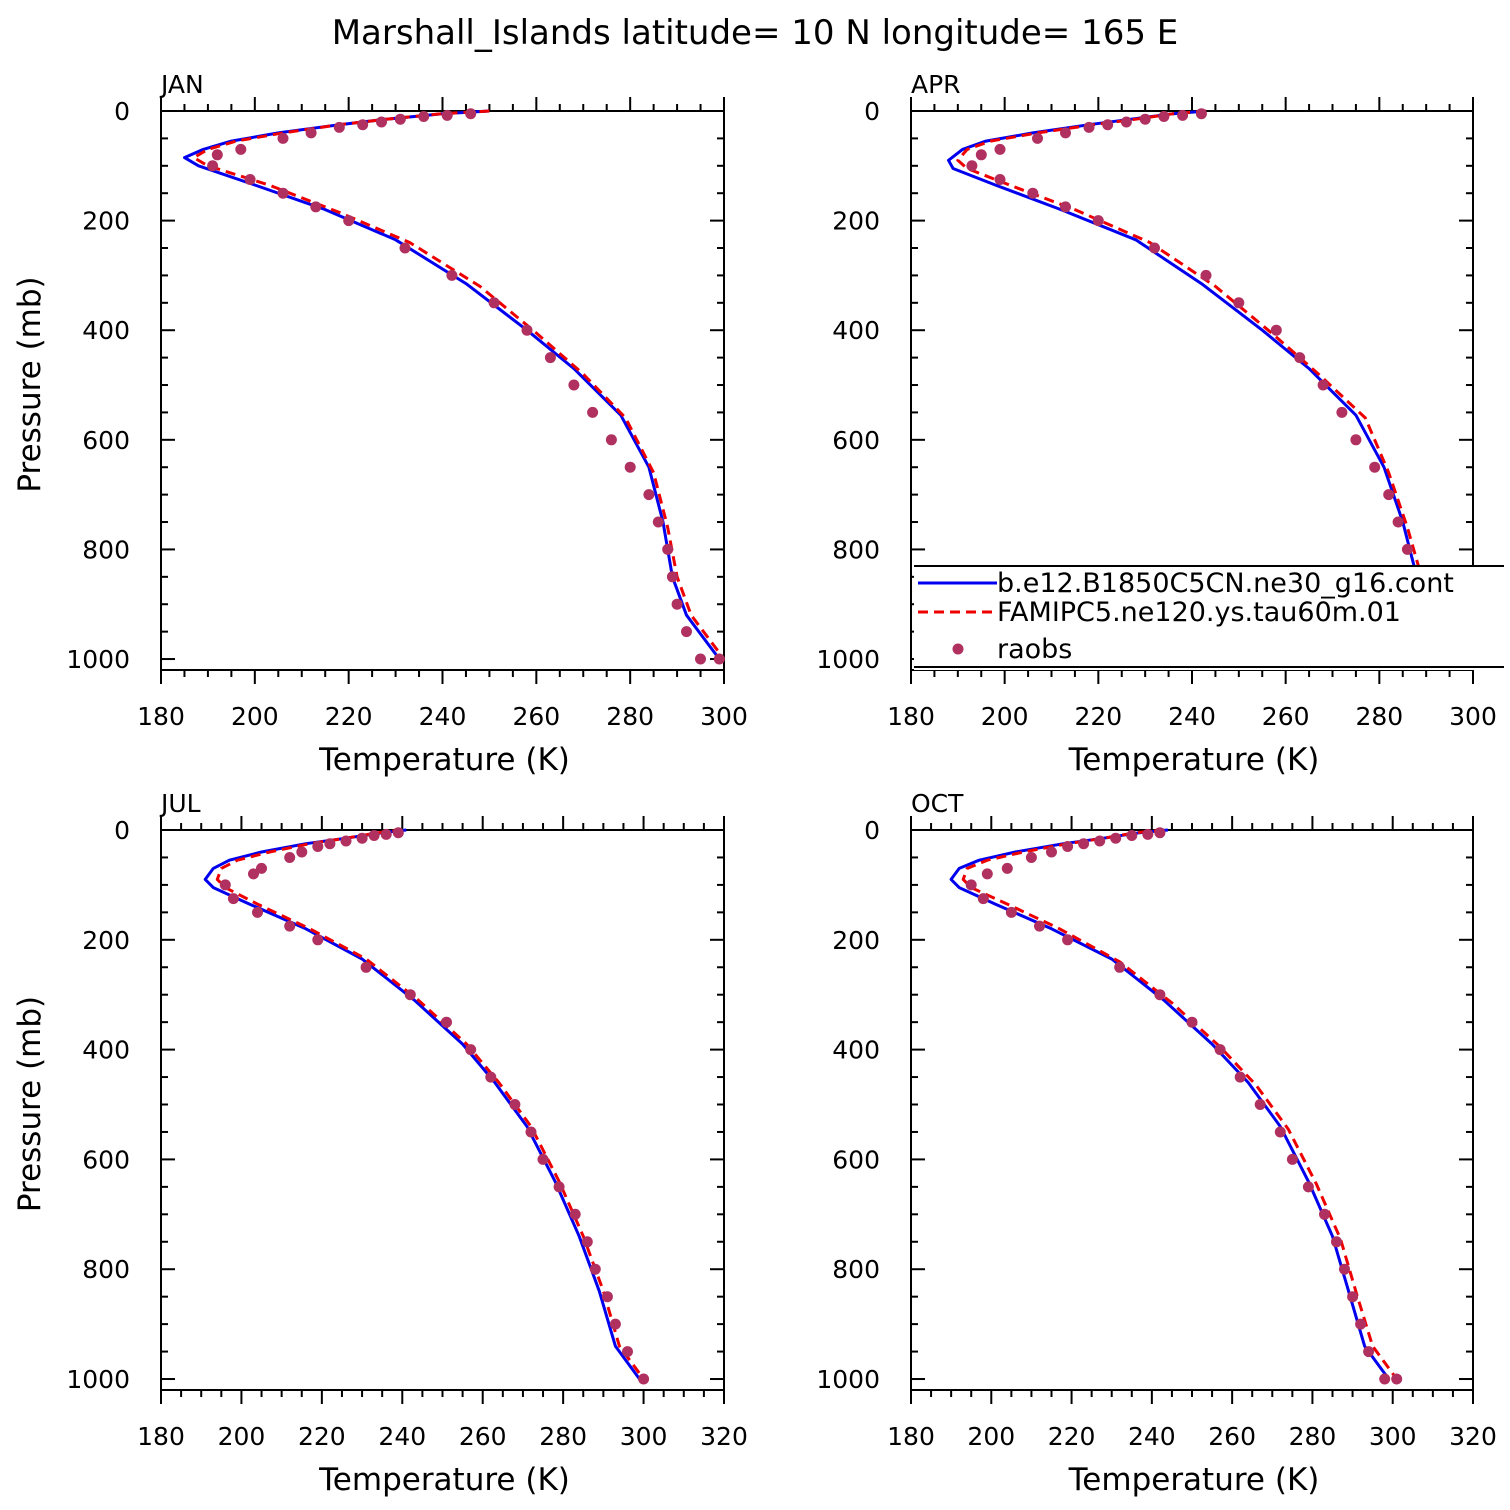 The width and height of the screenshot is (1510, 1510). Describe the element at coordinates (724, 1436) in the screenshot. I see `x-tick-label: 320` at that location.